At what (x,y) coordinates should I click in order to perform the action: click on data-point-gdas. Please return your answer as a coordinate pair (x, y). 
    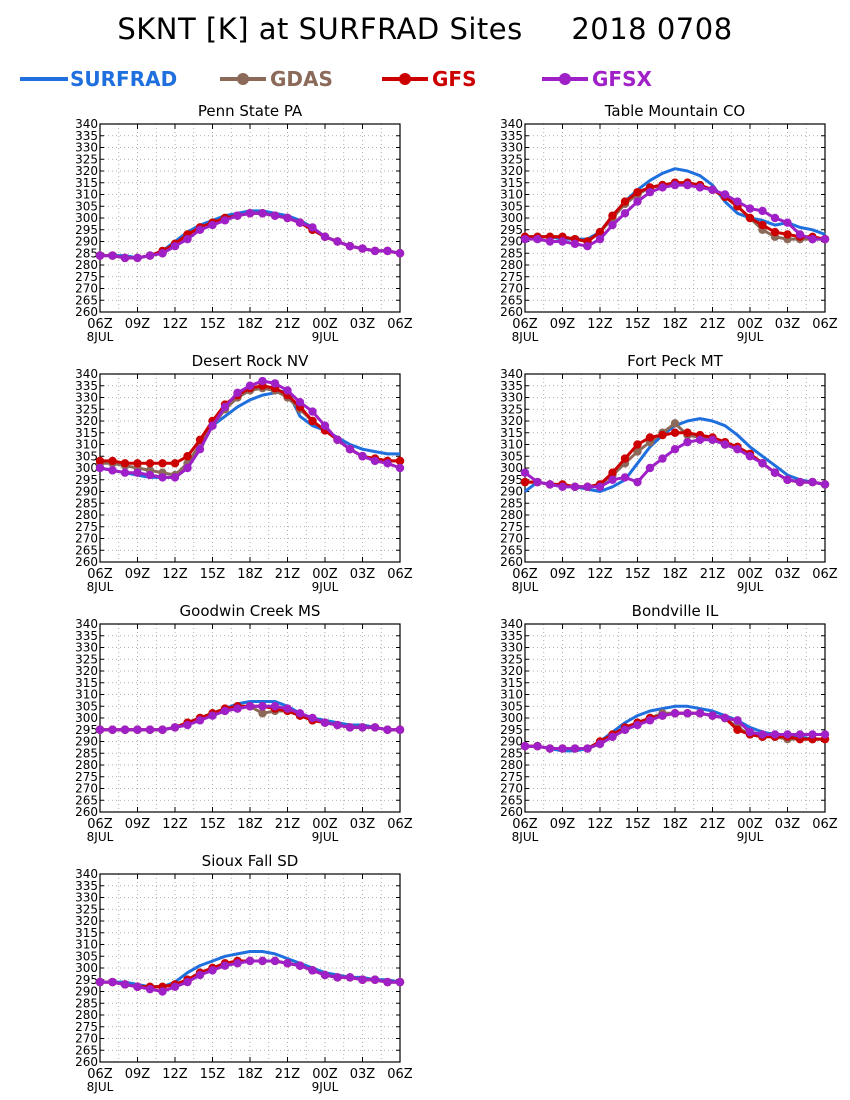
    Looking at the image, I should click on (262, 713).